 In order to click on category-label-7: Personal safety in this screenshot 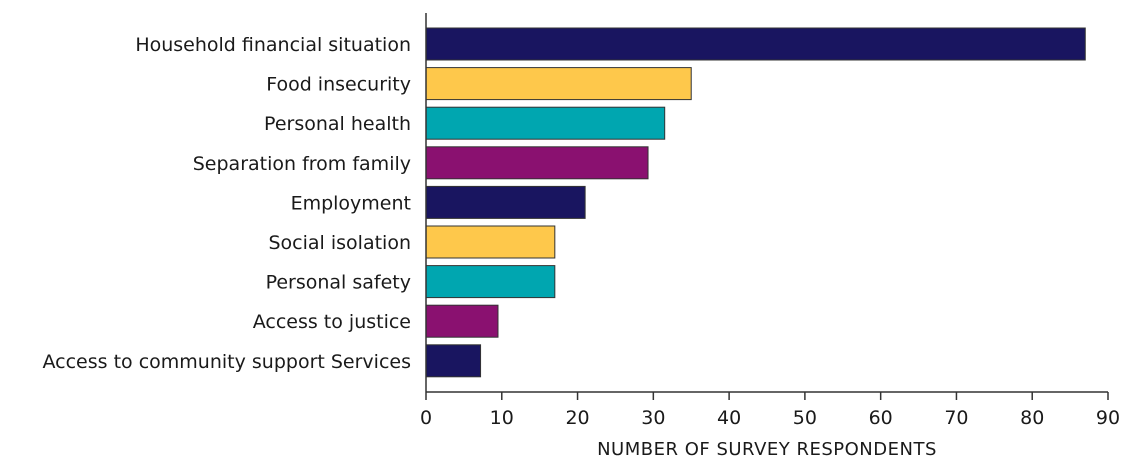, I will do `click(338, 283)`.